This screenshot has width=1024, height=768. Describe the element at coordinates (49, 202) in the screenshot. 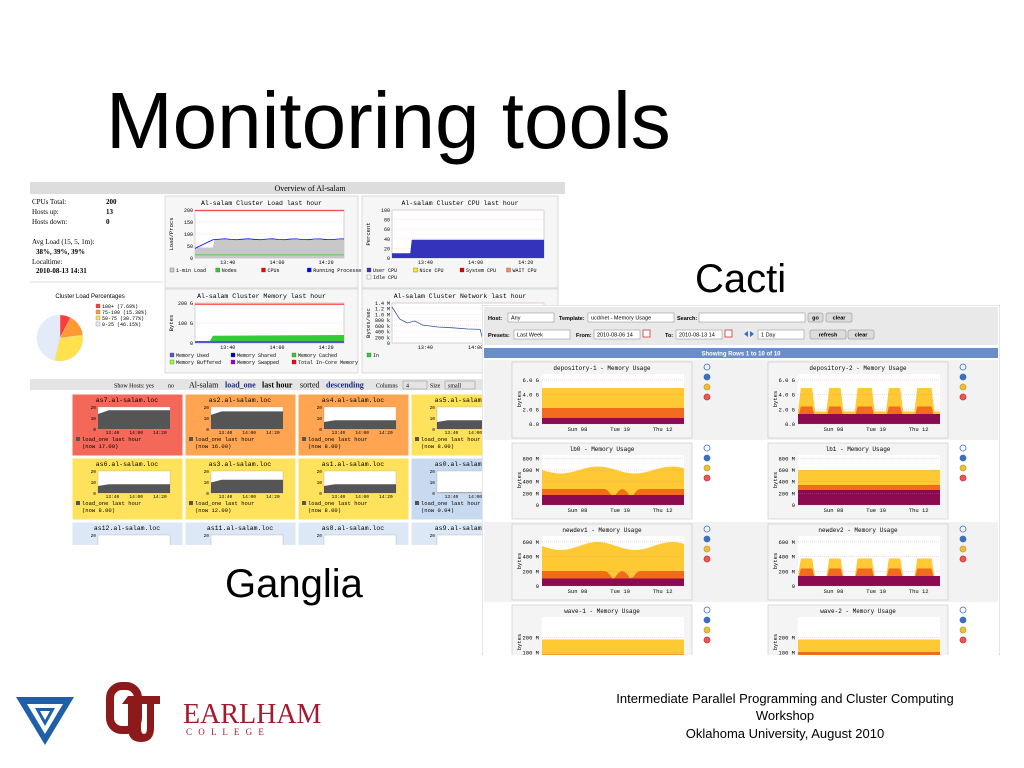

I see `stat-label: CPUs Total:` at that location.